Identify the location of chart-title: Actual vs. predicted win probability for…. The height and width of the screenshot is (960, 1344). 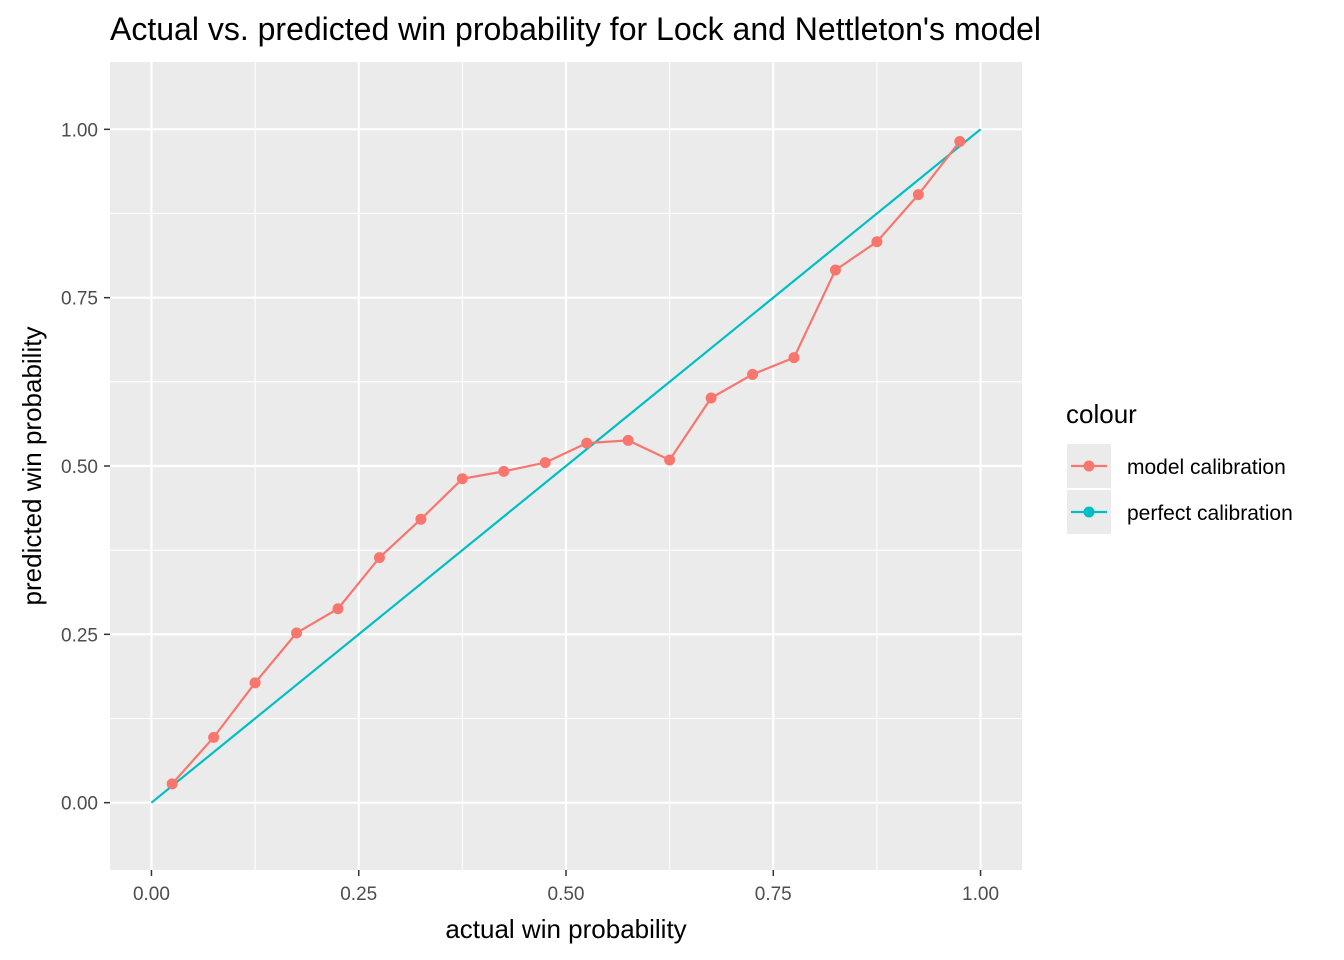
(575, 29).